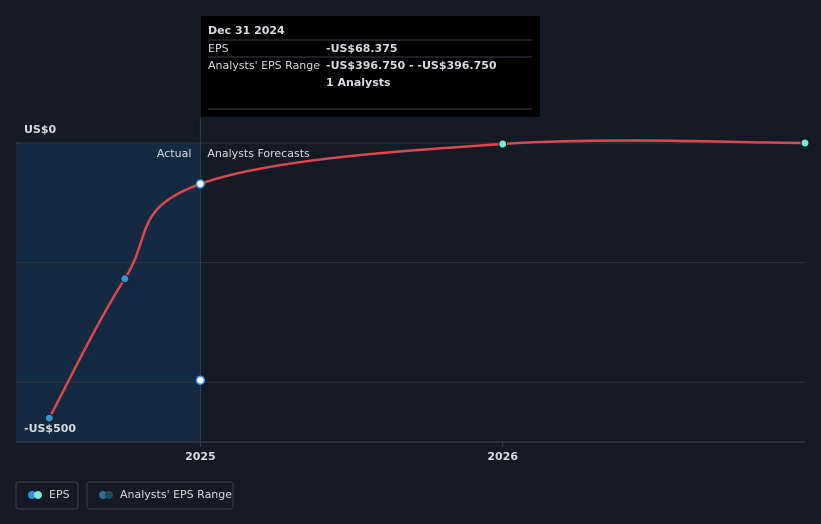 Image resolution: width=821 pixels, height=524 pixels. What do you see at coordinates (264, 65) in the screenshot?
I see `tooltip-key: Analysts' EPS Range` at bounding box center [264, 65].